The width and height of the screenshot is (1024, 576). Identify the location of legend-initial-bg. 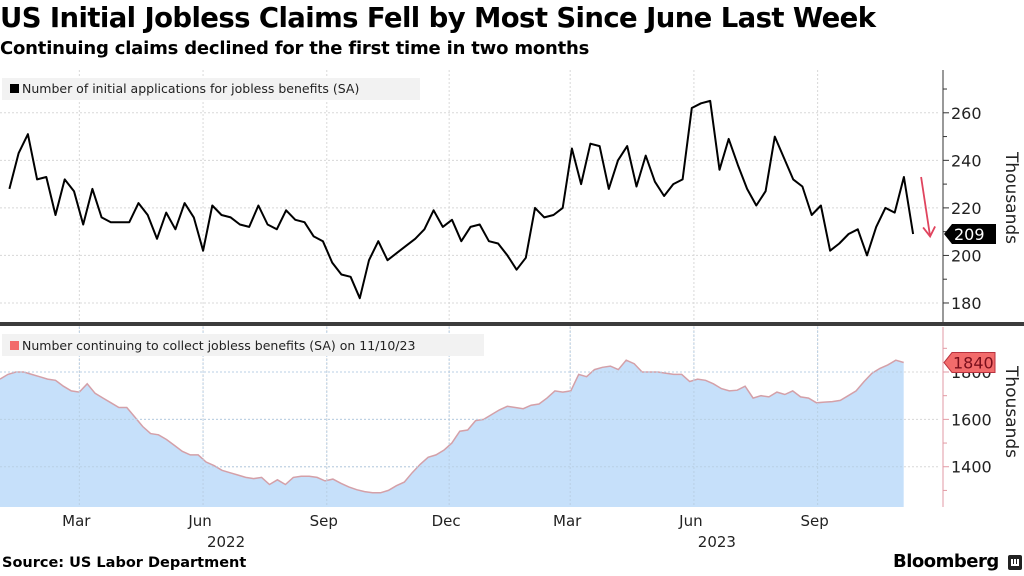
(211, 89).